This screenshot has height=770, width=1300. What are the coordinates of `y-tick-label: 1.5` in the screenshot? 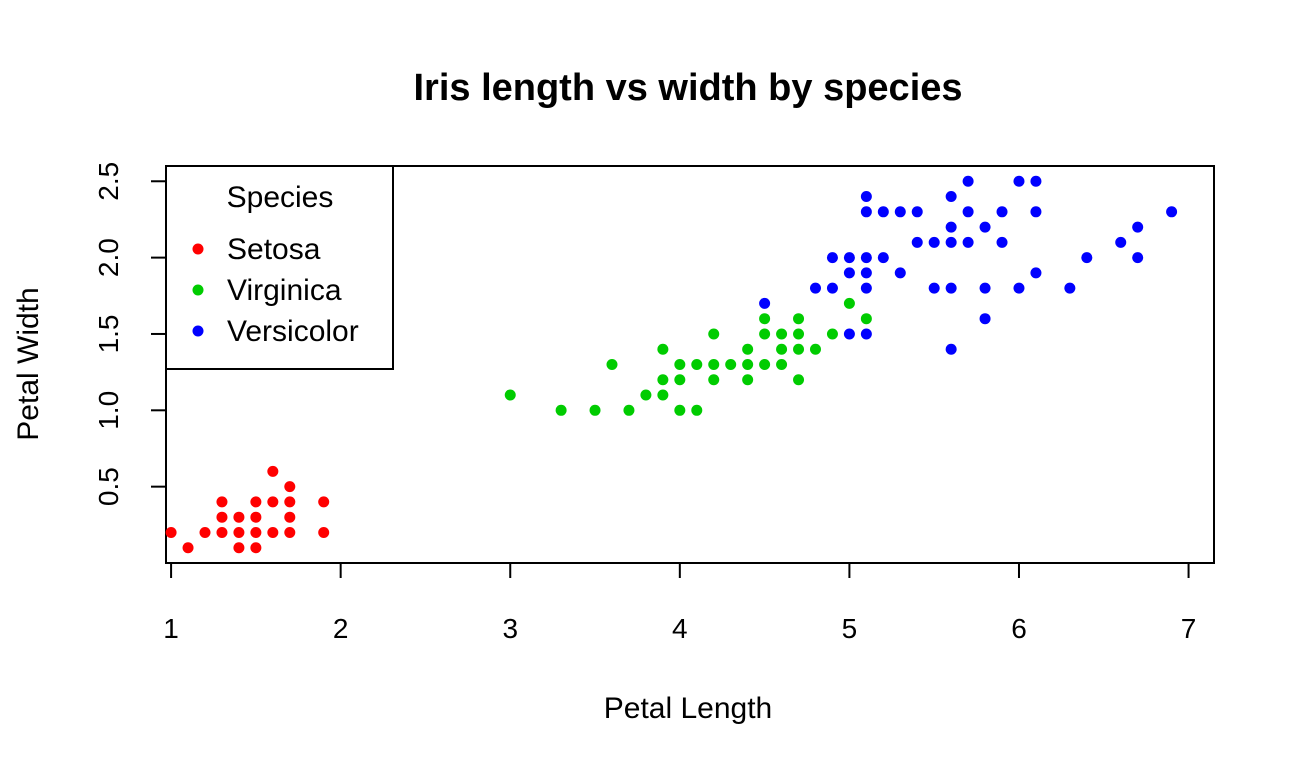 It's located at (108, 333).